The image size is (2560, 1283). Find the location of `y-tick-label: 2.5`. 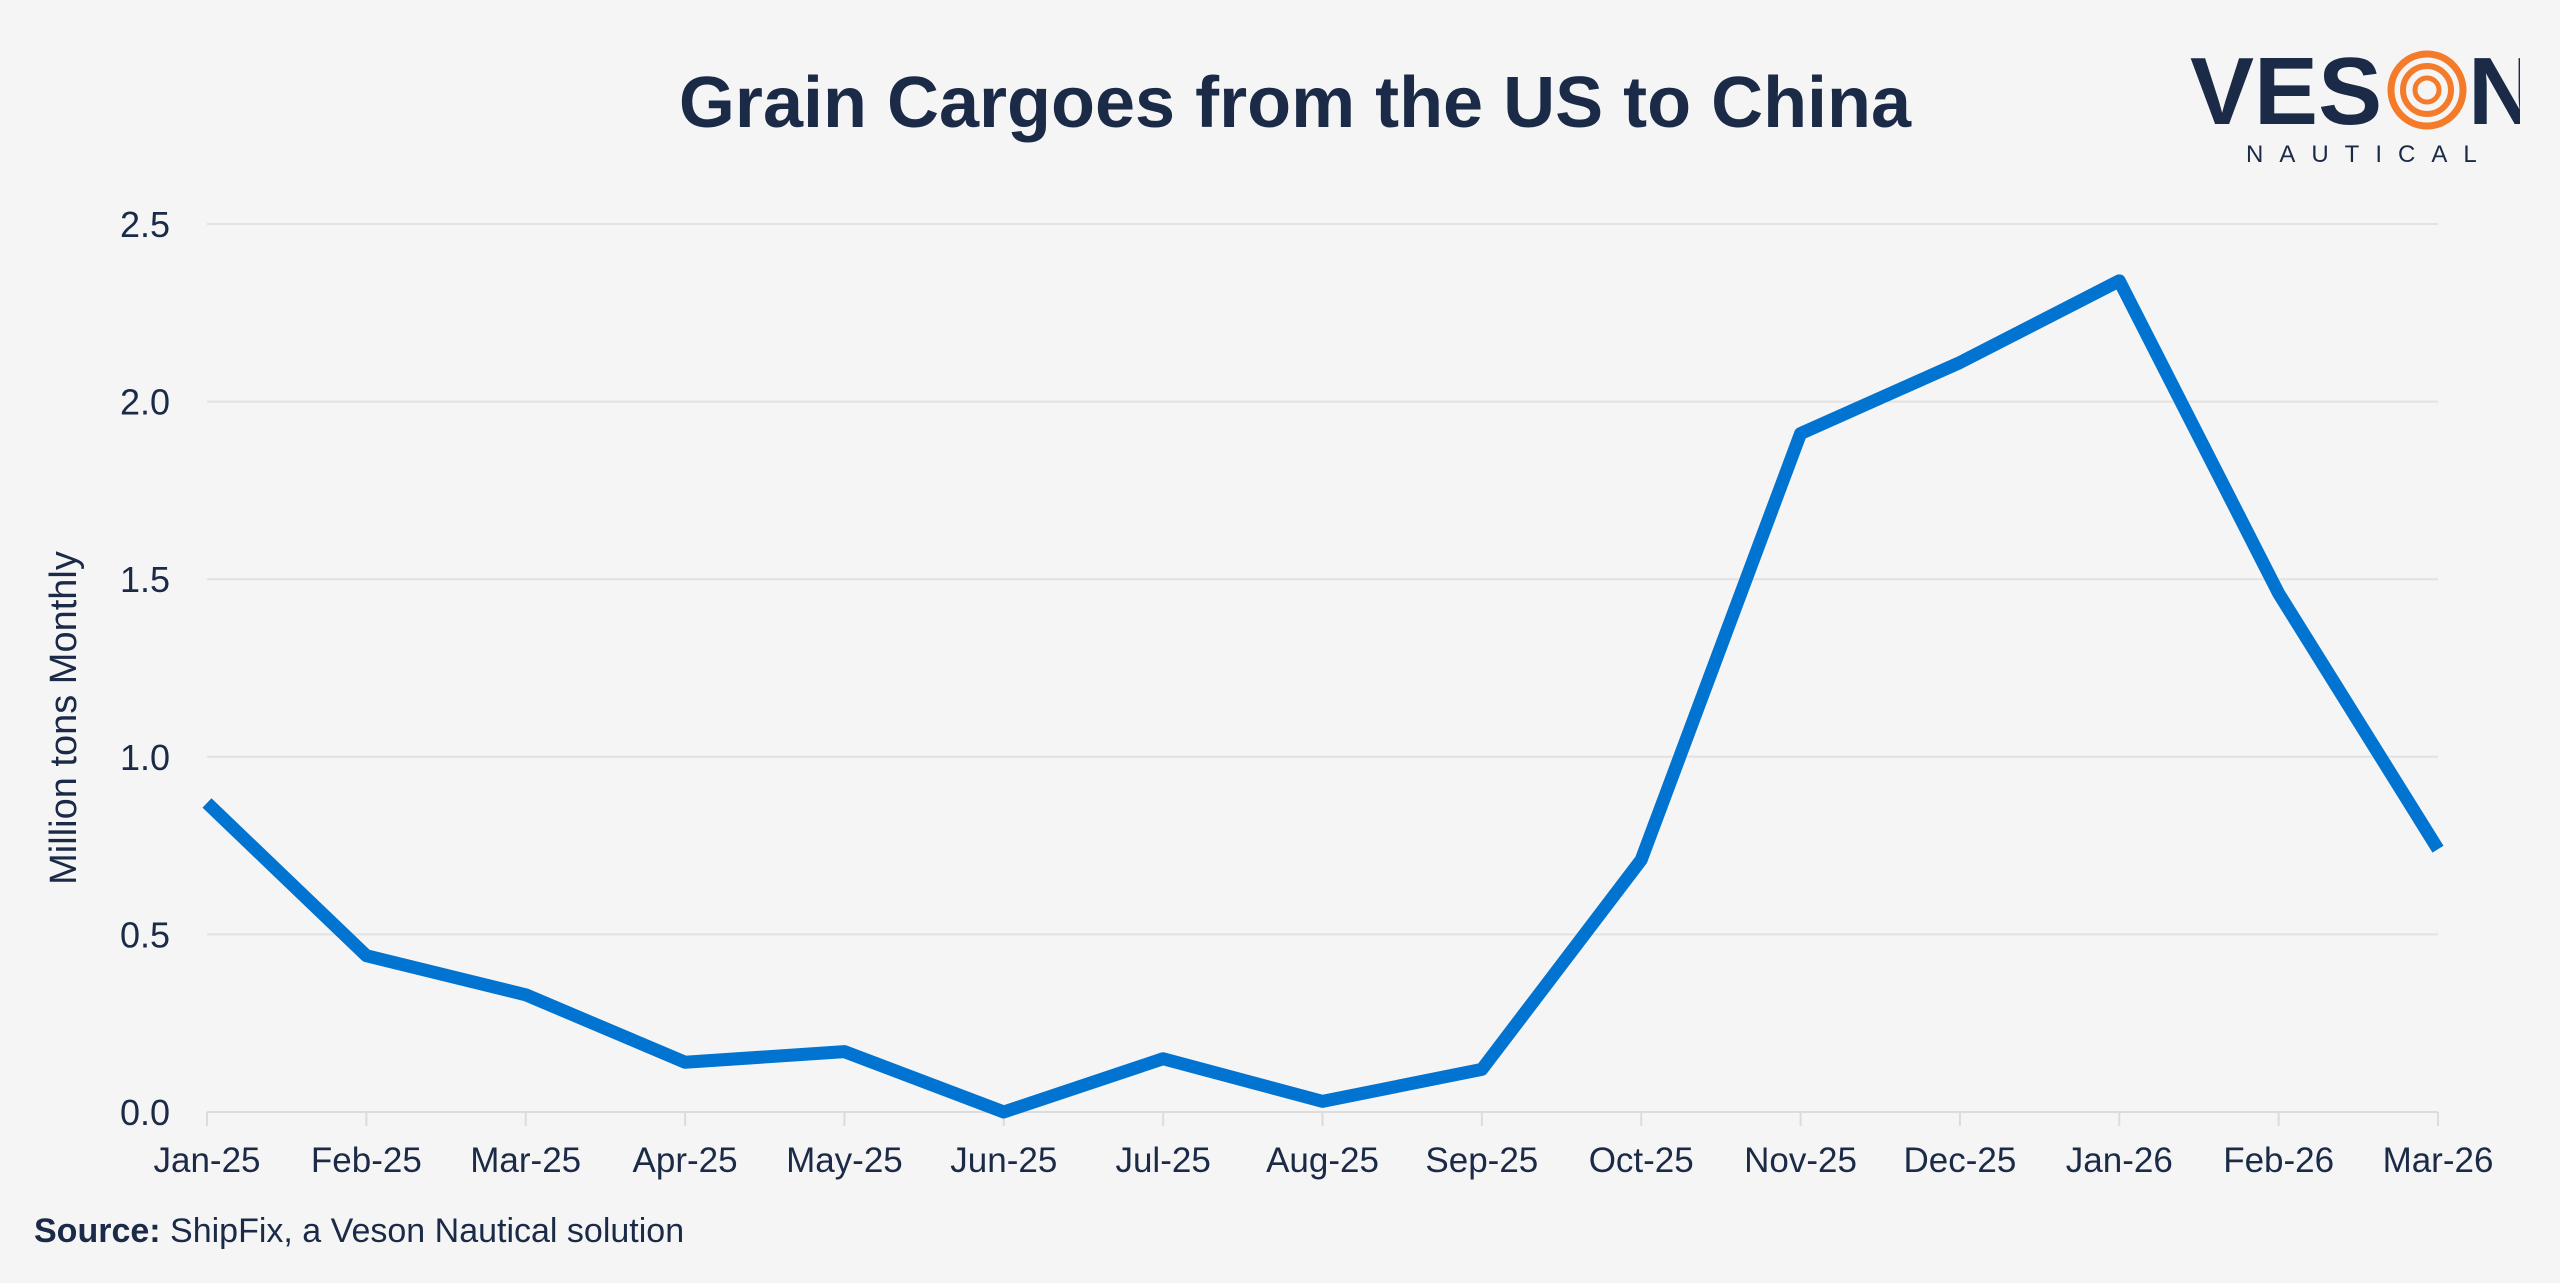

y-tick-label: 2.5 is located at coordinates (145, 224).